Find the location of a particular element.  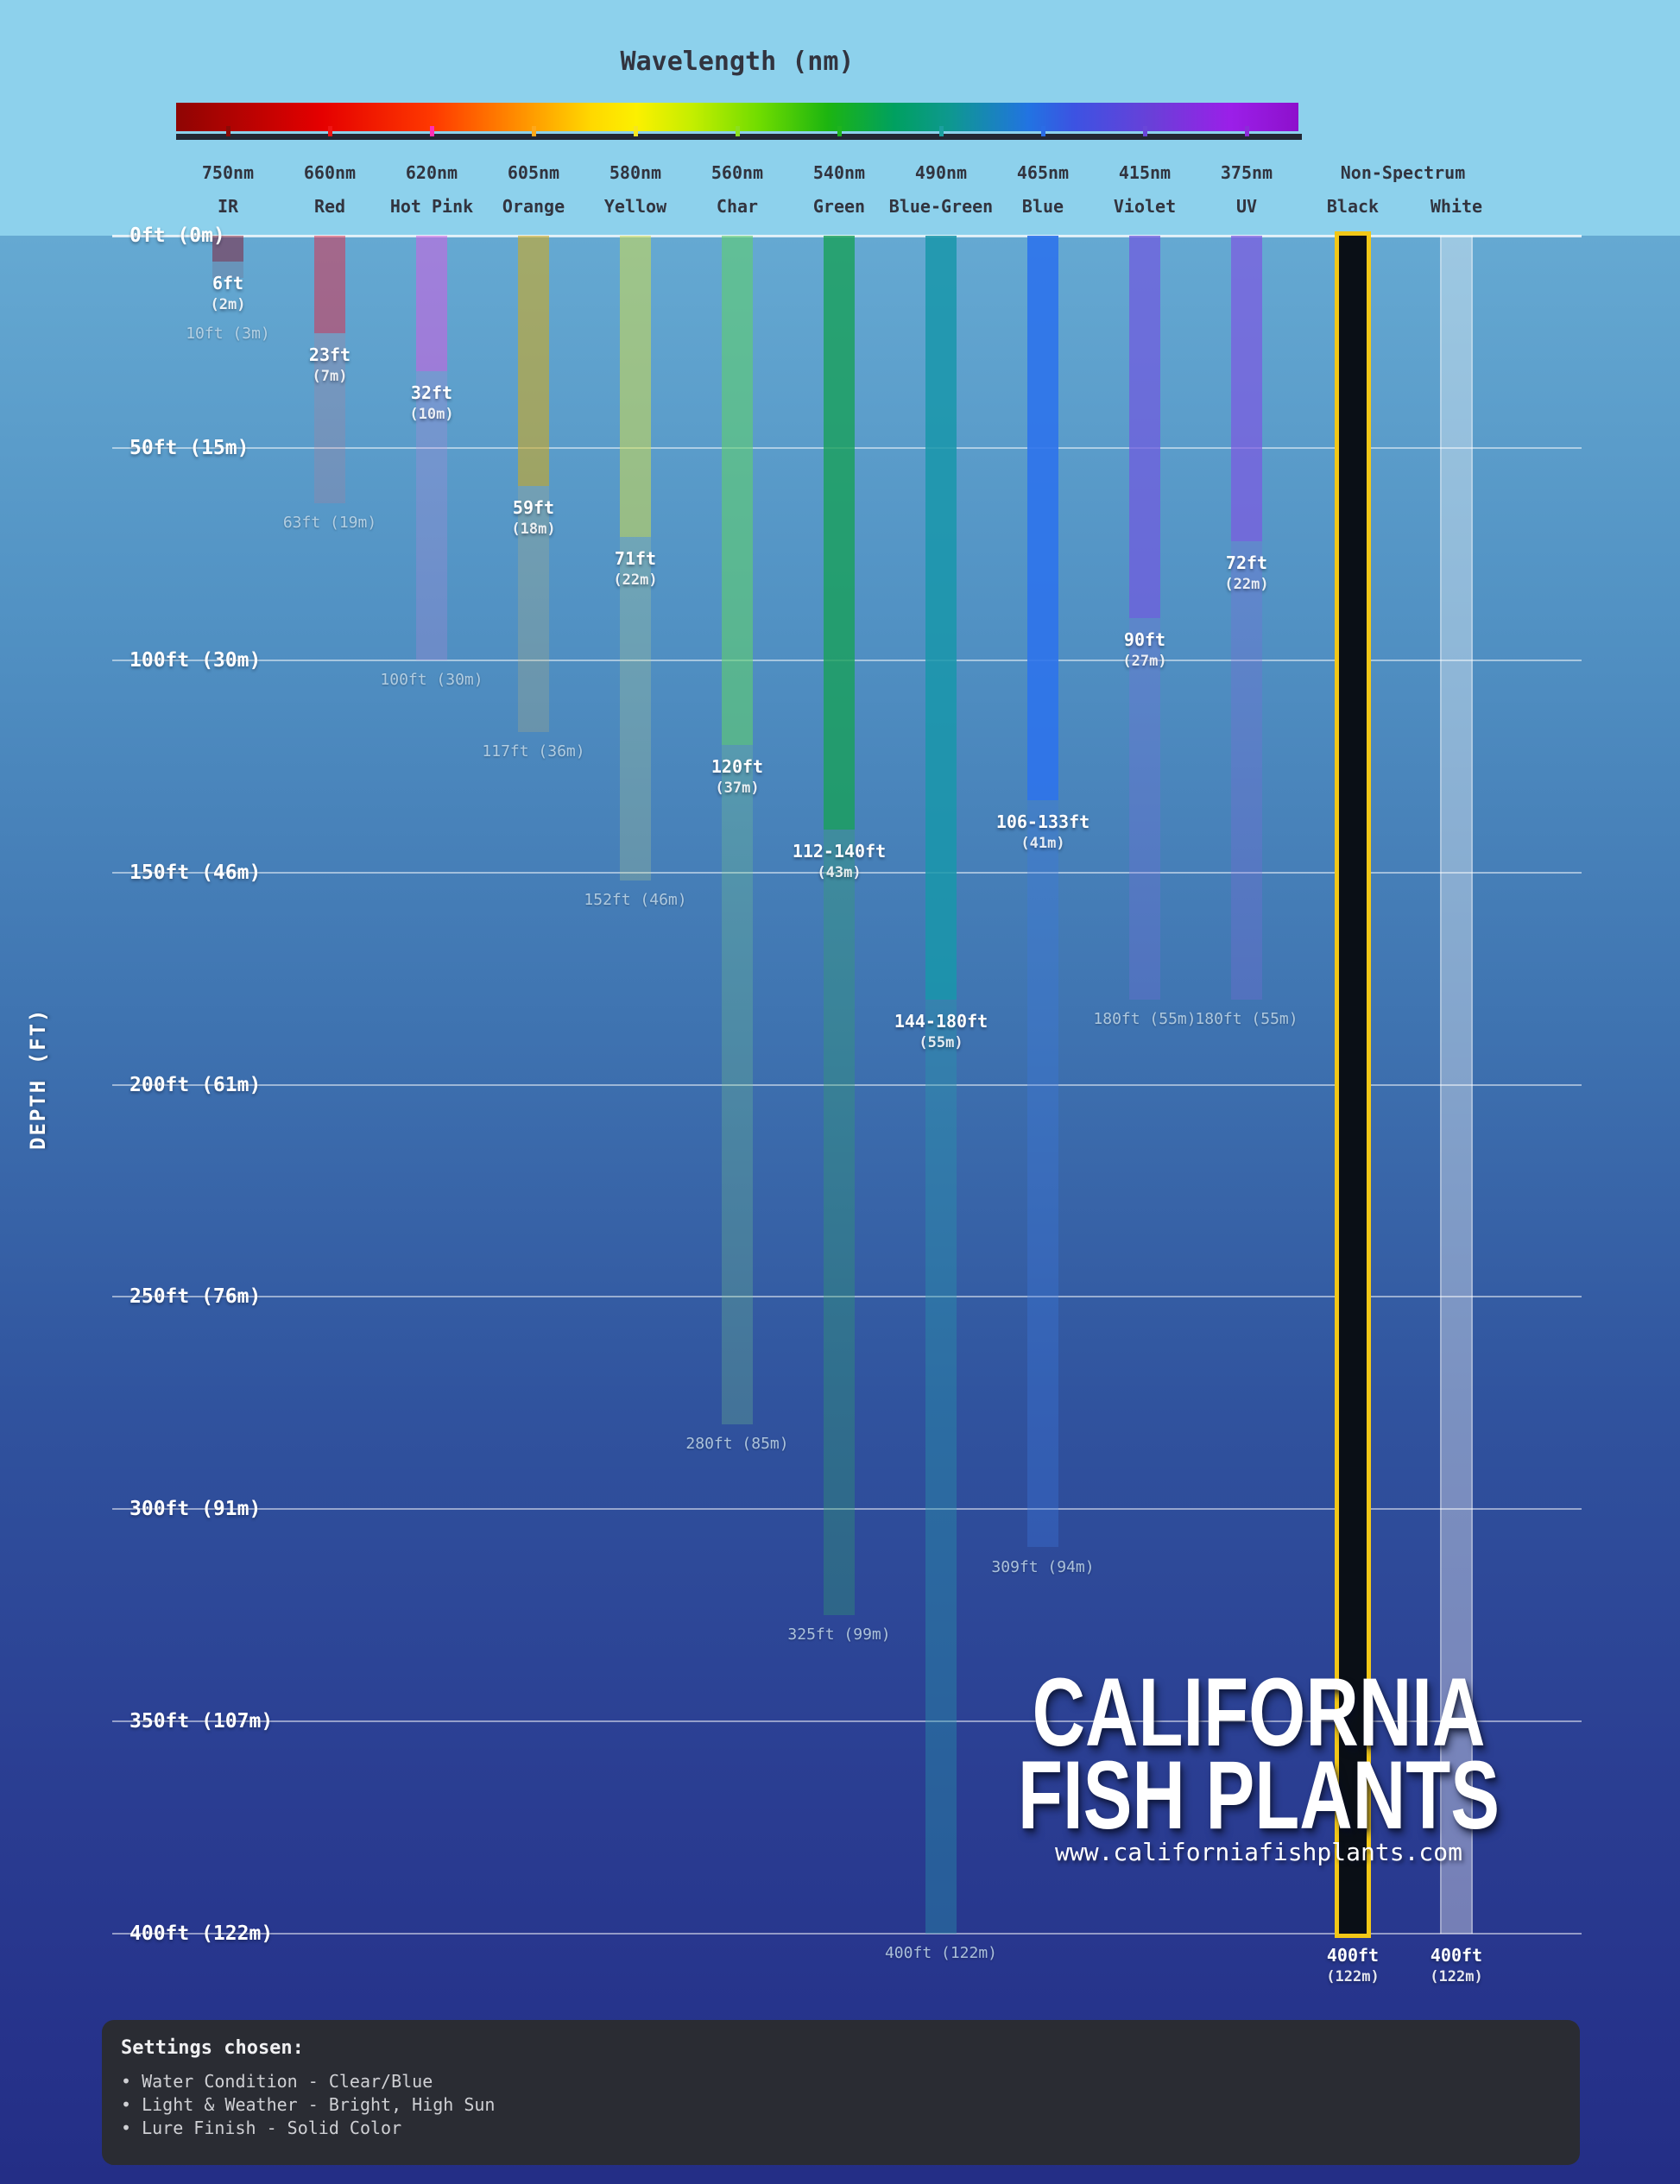

column-name-label: Yellow is located at coordinates (635, 207).